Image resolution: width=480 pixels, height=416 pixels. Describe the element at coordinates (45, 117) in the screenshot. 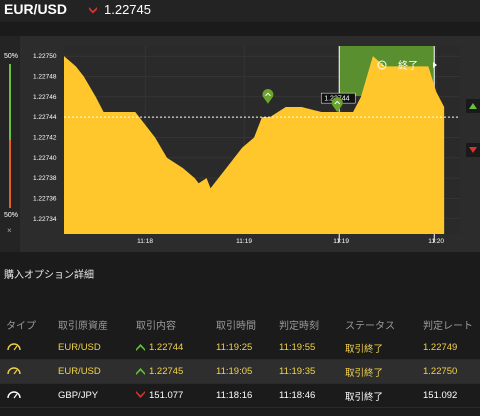

I see `y-tick-label: 1.22744` at that location.